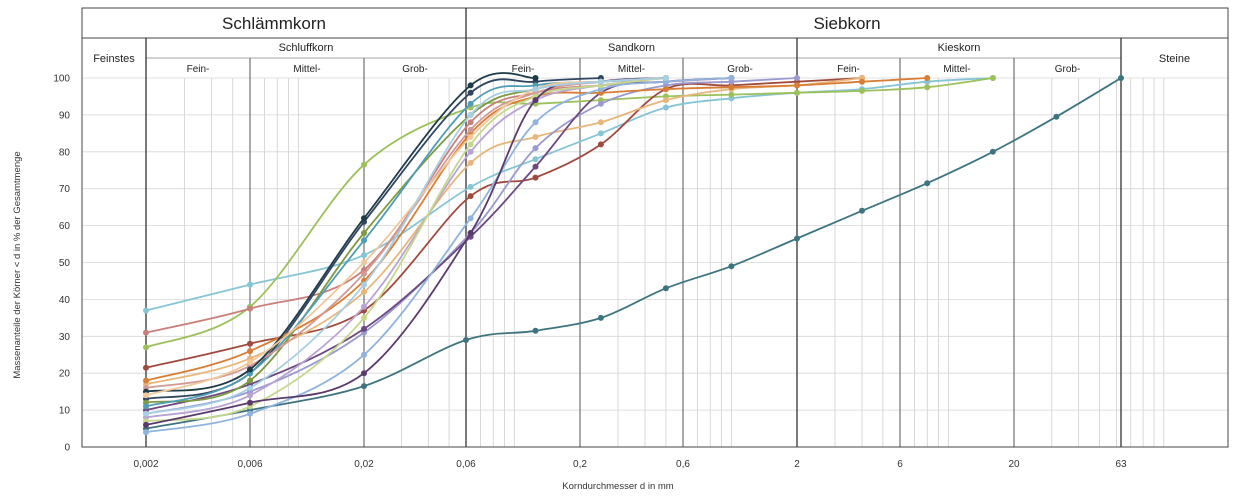  Describe the element at coordinates (65, 115) in the screenshot. I see `y-tick-label: 90` at that location.